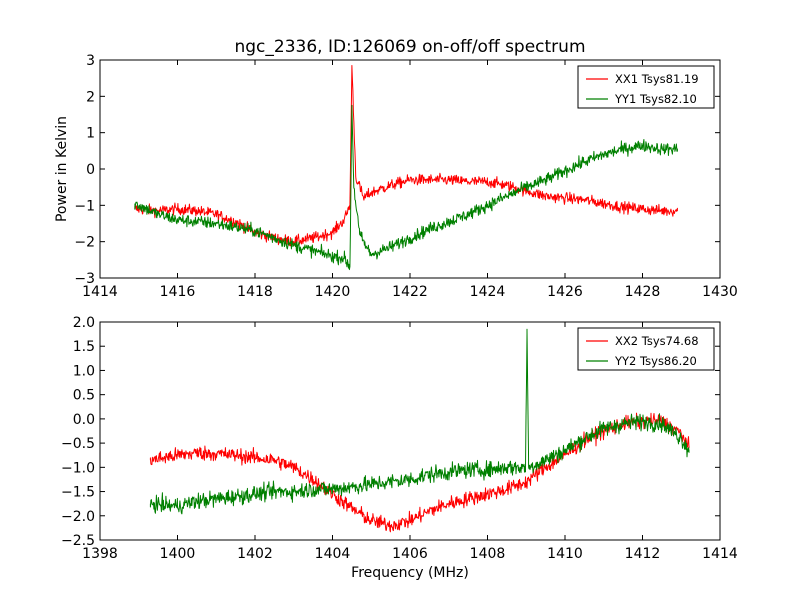  What do you see at coordinates (409, 47) in the screenshot?
I see `figure-title: ngc_2336, ID:126069 on-off/off spectrum` at bounding box center [409, 47].